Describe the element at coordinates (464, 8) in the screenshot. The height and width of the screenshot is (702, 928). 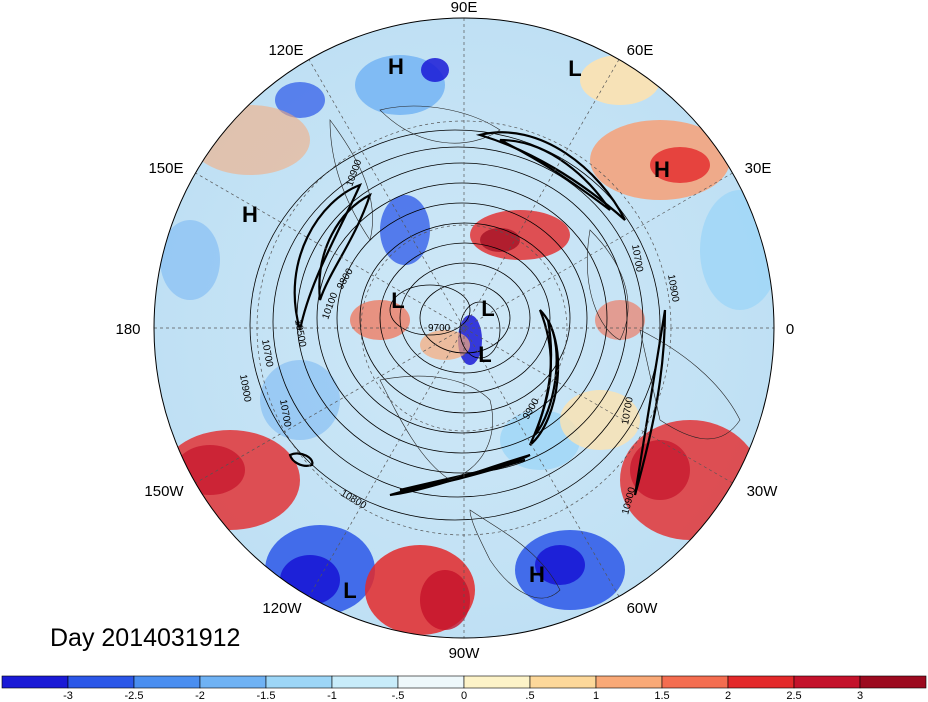
I see `lon-label: 90E` at that location.